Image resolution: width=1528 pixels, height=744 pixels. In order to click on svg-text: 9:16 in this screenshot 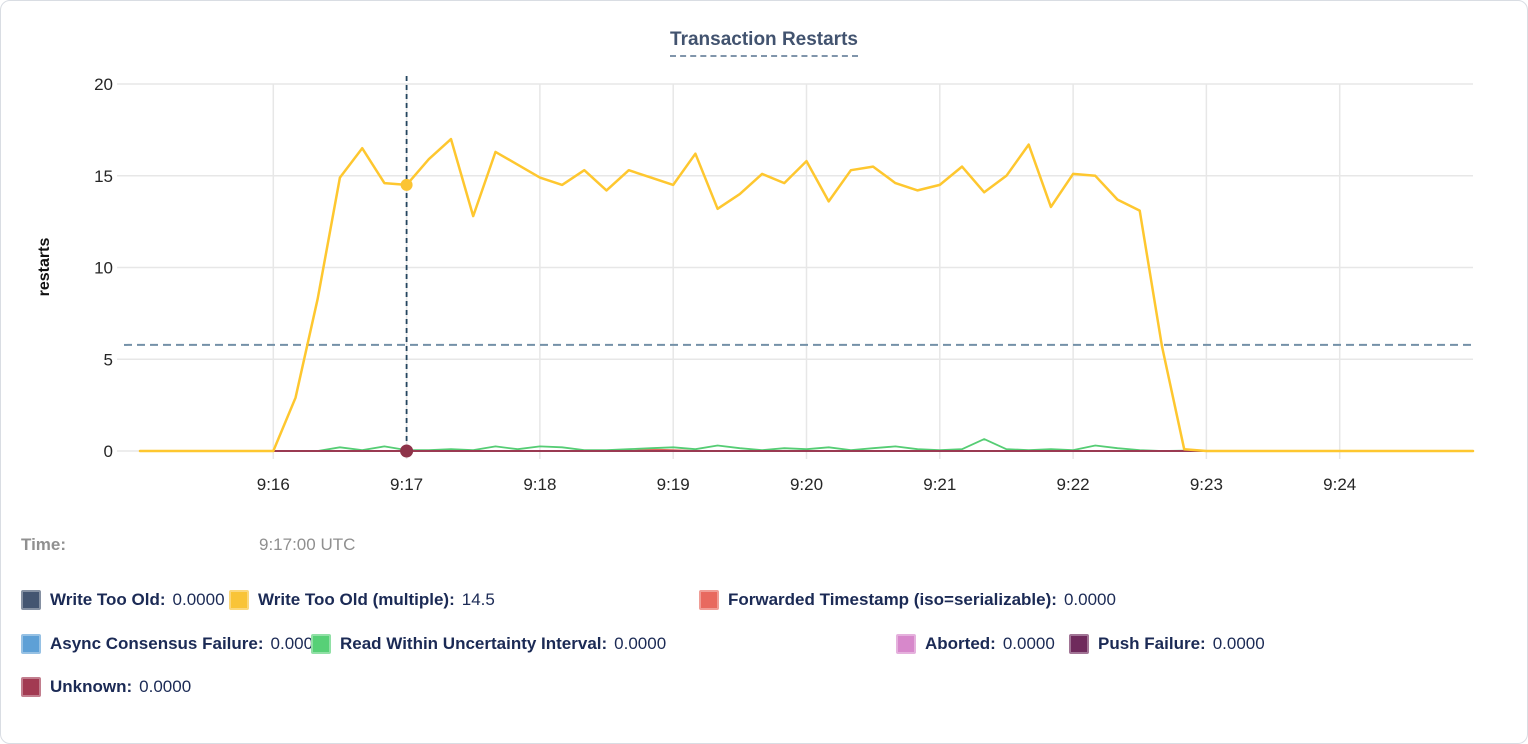, I will do `click(273, 484)`.